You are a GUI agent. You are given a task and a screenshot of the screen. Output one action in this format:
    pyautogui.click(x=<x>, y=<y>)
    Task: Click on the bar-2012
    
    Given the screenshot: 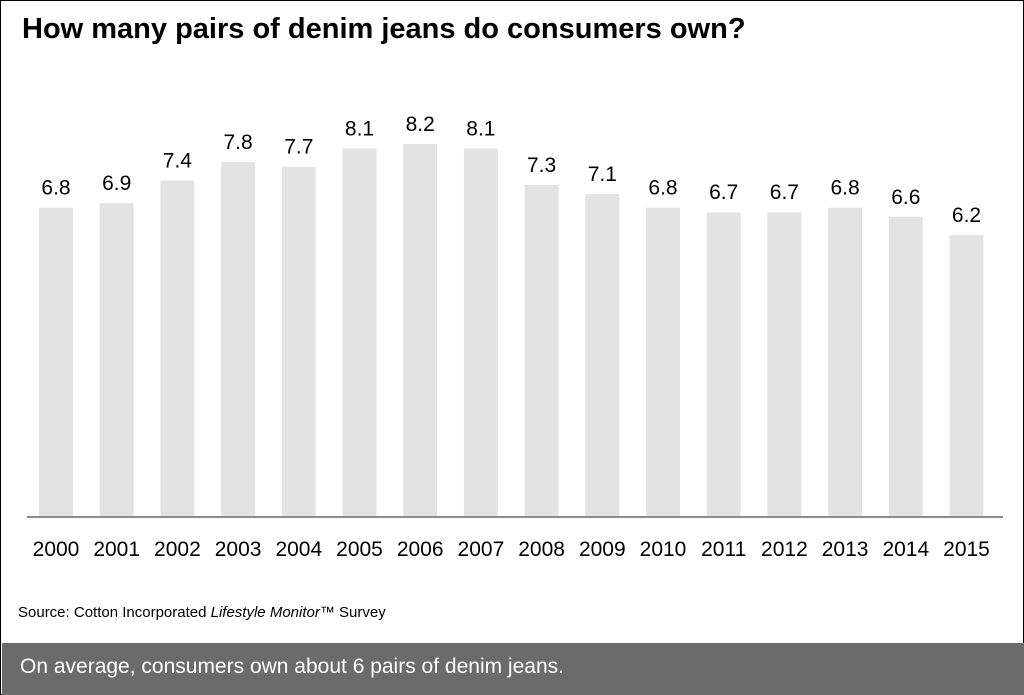 What is the action you would take?
    pyautogui.click(x=784, y=365)
    